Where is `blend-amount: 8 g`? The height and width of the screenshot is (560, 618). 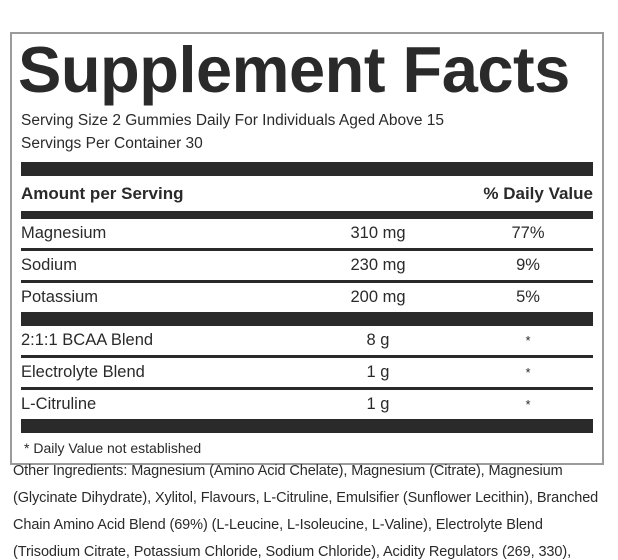 blend-amount: 8 g is located at coordinates (378, 340).